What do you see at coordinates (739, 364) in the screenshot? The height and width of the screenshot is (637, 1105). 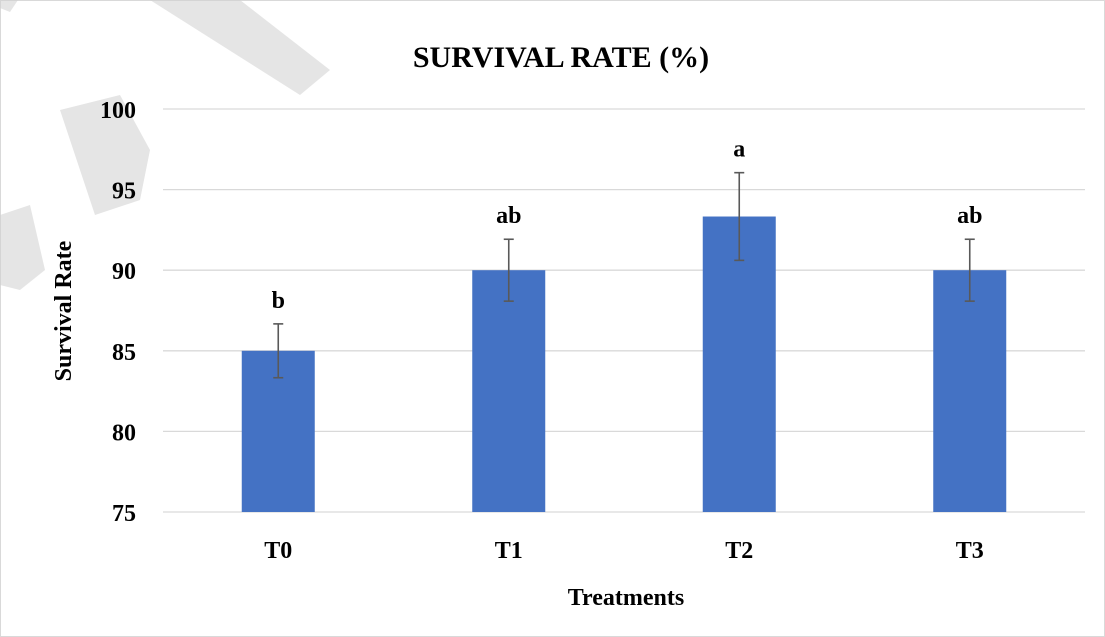 I see `bar-t2` at bounding box center [739, 364].